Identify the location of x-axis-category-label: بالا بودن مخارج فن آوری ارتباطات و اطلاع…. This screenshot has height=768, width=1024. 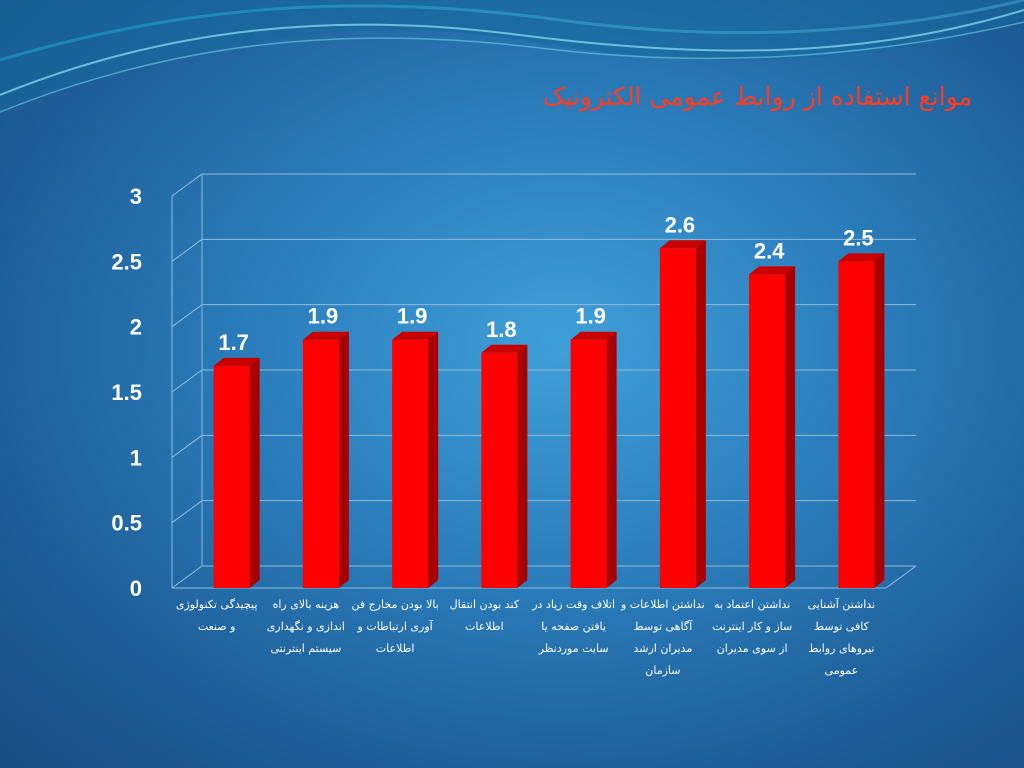
(395, 626).